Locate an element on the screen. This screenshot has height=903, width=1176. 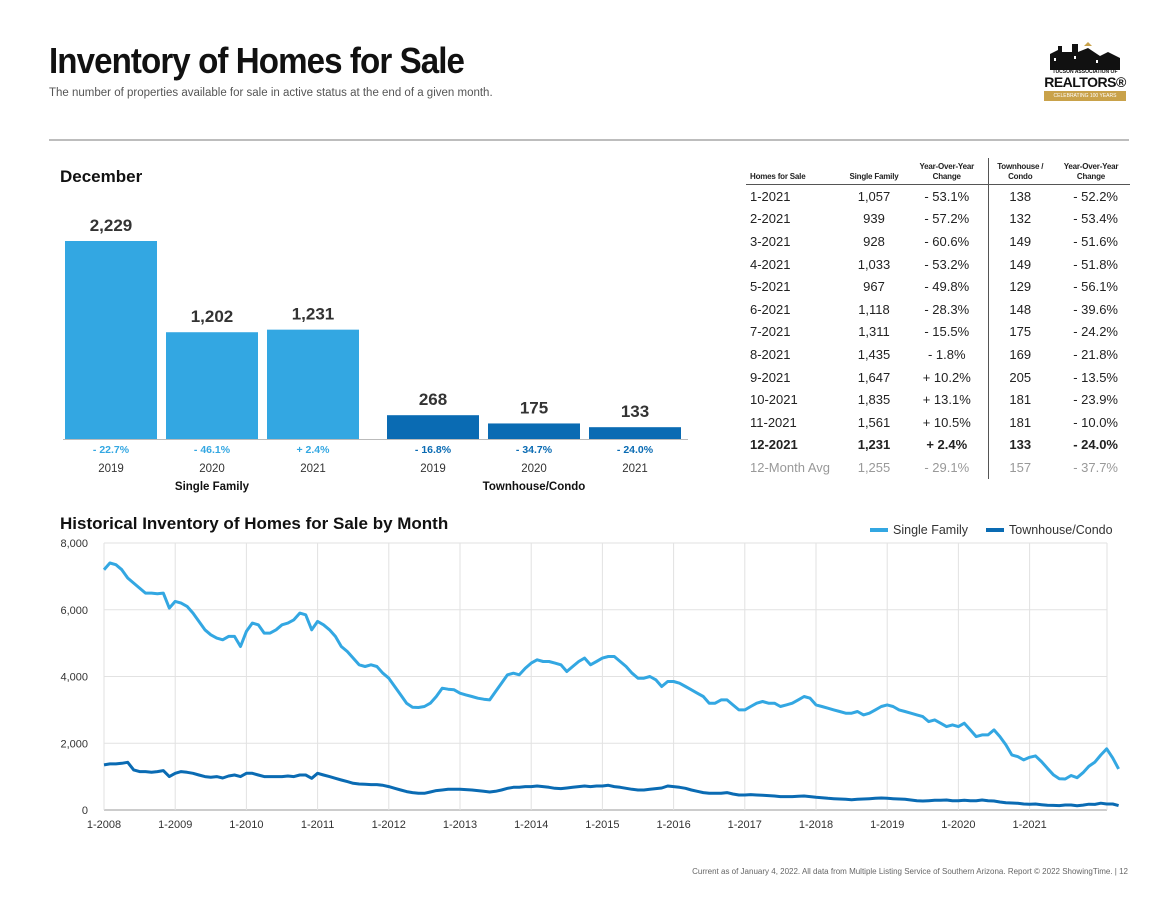
table-row: 5-2021 967 - 49.8% 129 - 56.1% is located at coordinates (938, 286).